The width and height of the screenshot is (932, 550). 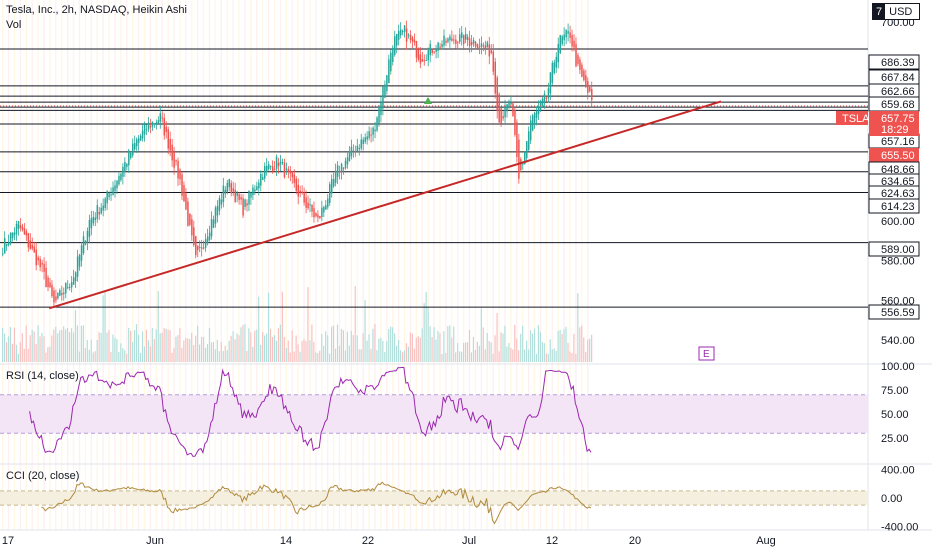 I want to click on bar-countdown: 18:29, so click(x=895, y=130).